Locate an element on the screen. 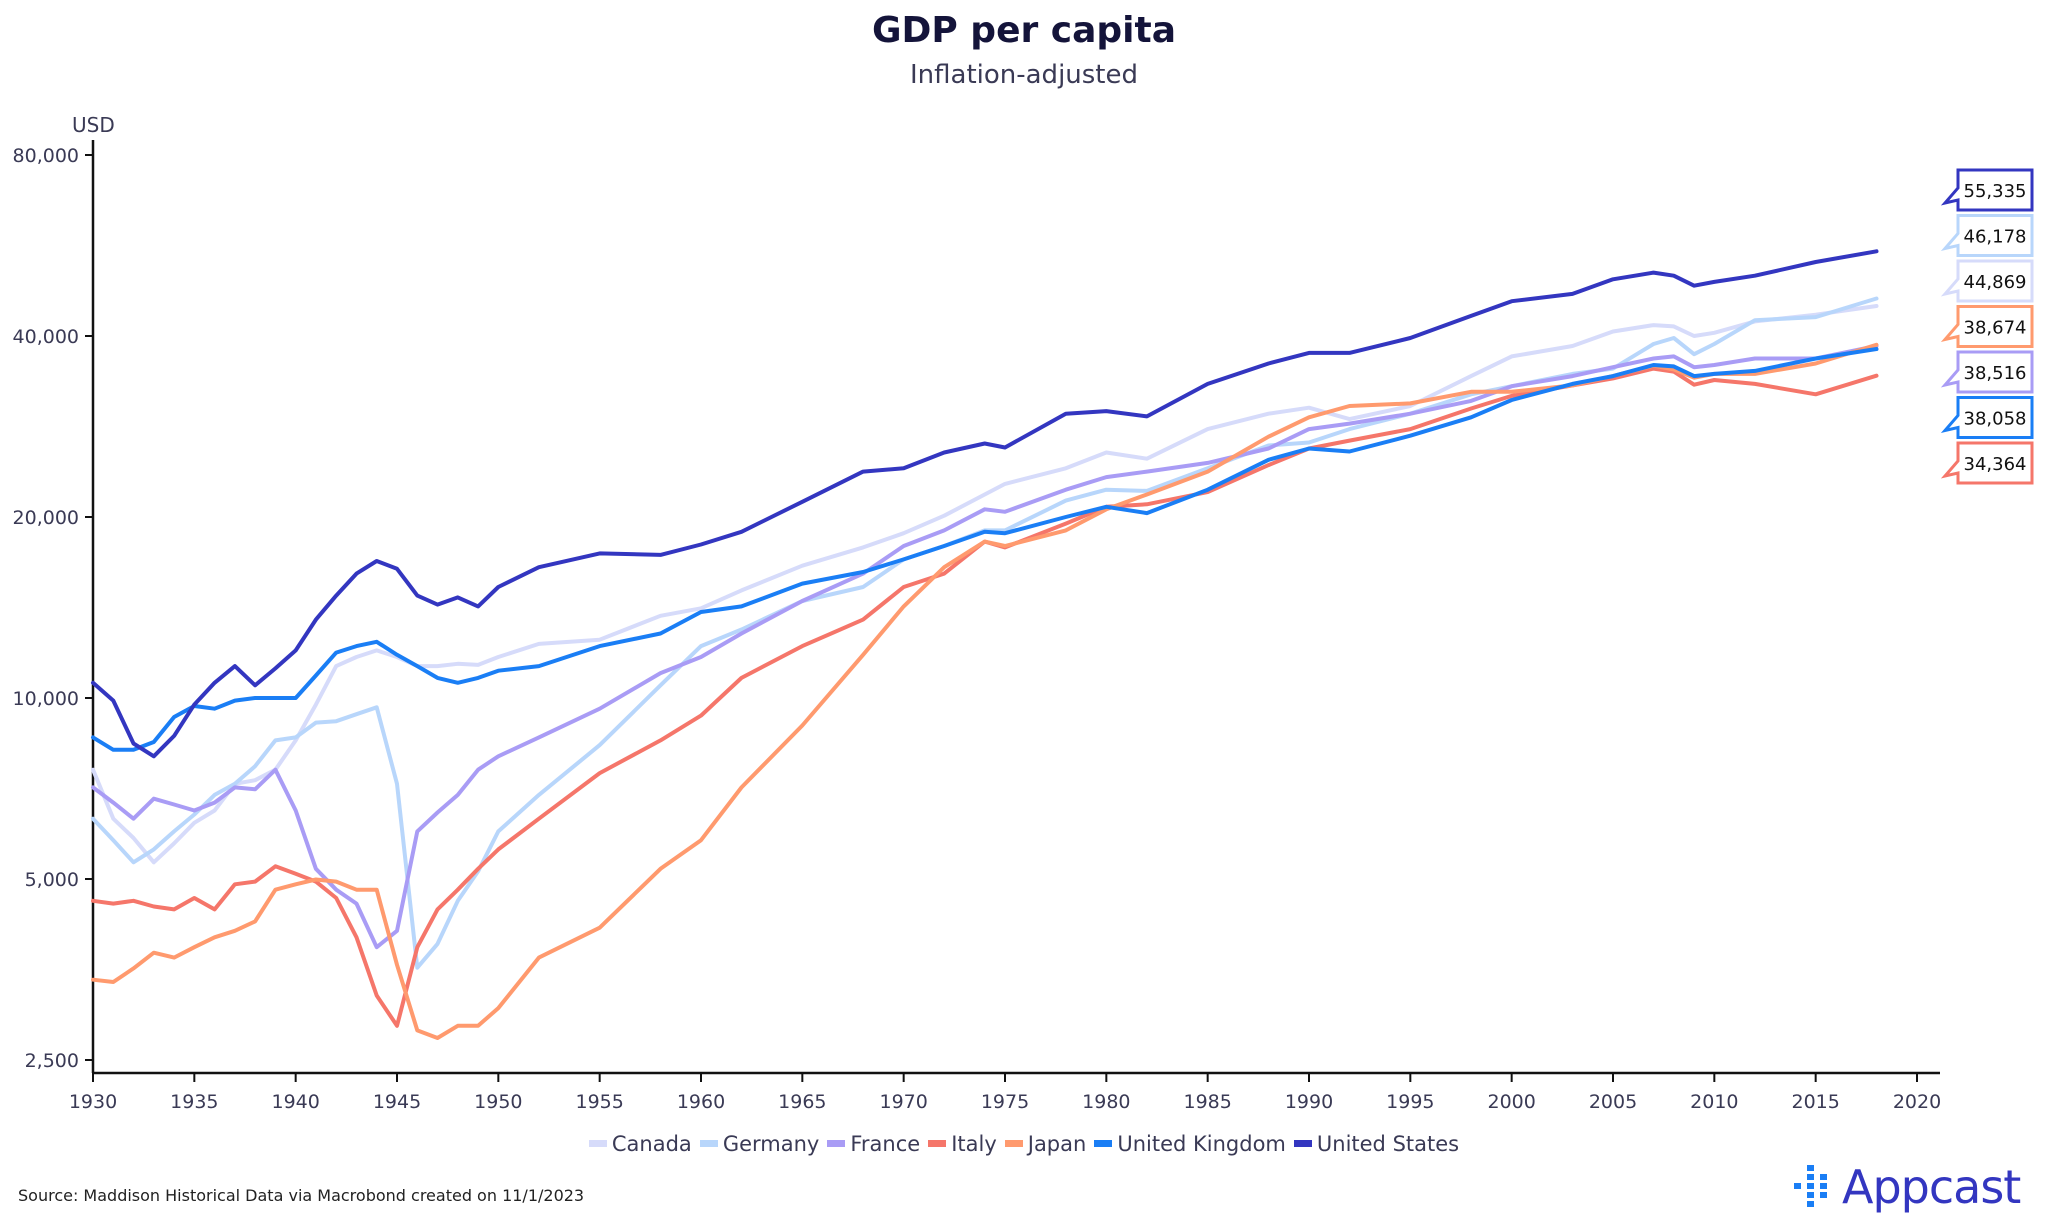  x-tick-label: 2010 is located at coordinates (1714, 1102).